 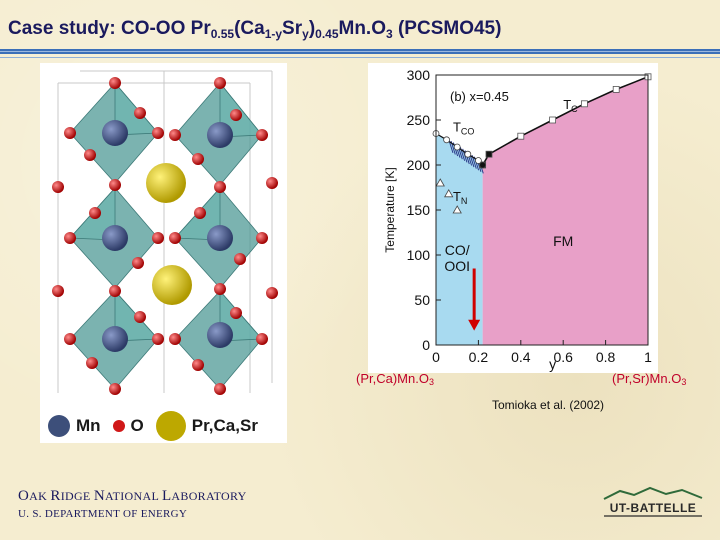 What do you see at coordinates (457, 266) in the screenshot?
I see `region-label-co-ooi: OOI` at bounding box center [457, 266].